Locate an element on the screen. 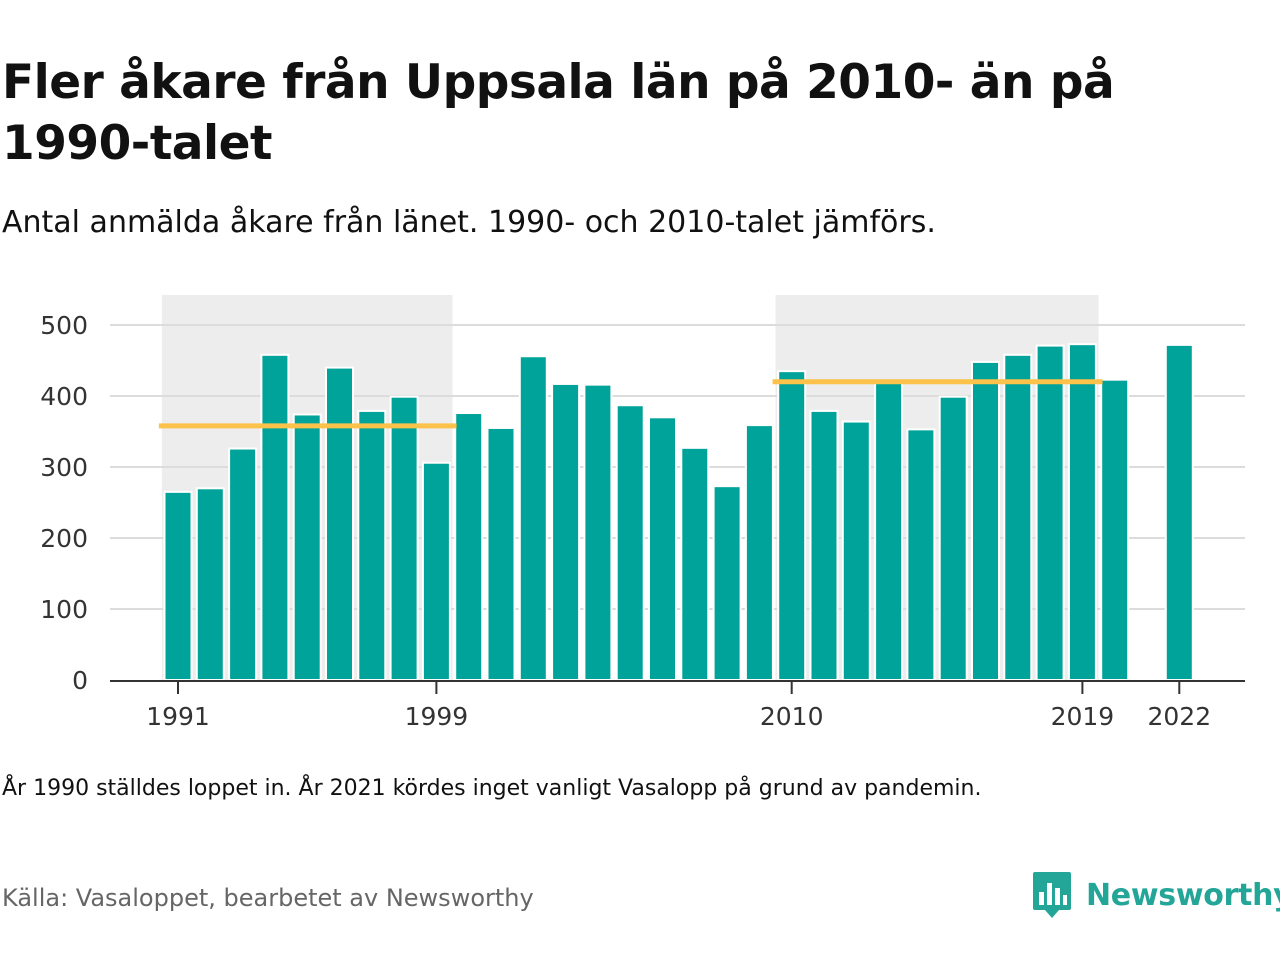 This screenshot has width=1280, height=960. y-tick-label: 200 is located at coordinates (64, 538).